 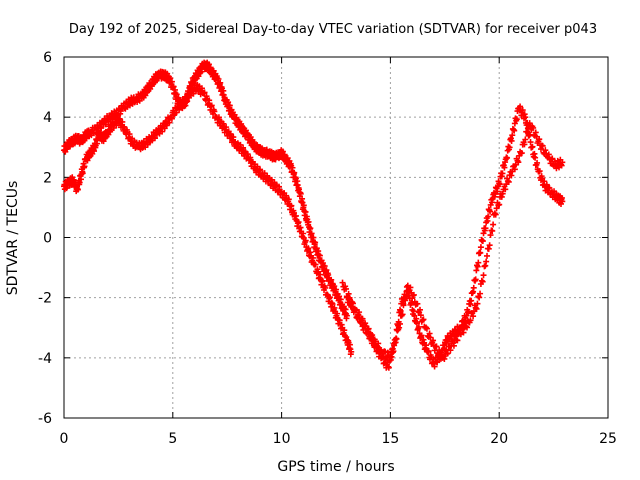 What do you see at coordinates (47, 58) in the screenshot?
I see `y-tick-label: 6` at bounding box center [47, 58].